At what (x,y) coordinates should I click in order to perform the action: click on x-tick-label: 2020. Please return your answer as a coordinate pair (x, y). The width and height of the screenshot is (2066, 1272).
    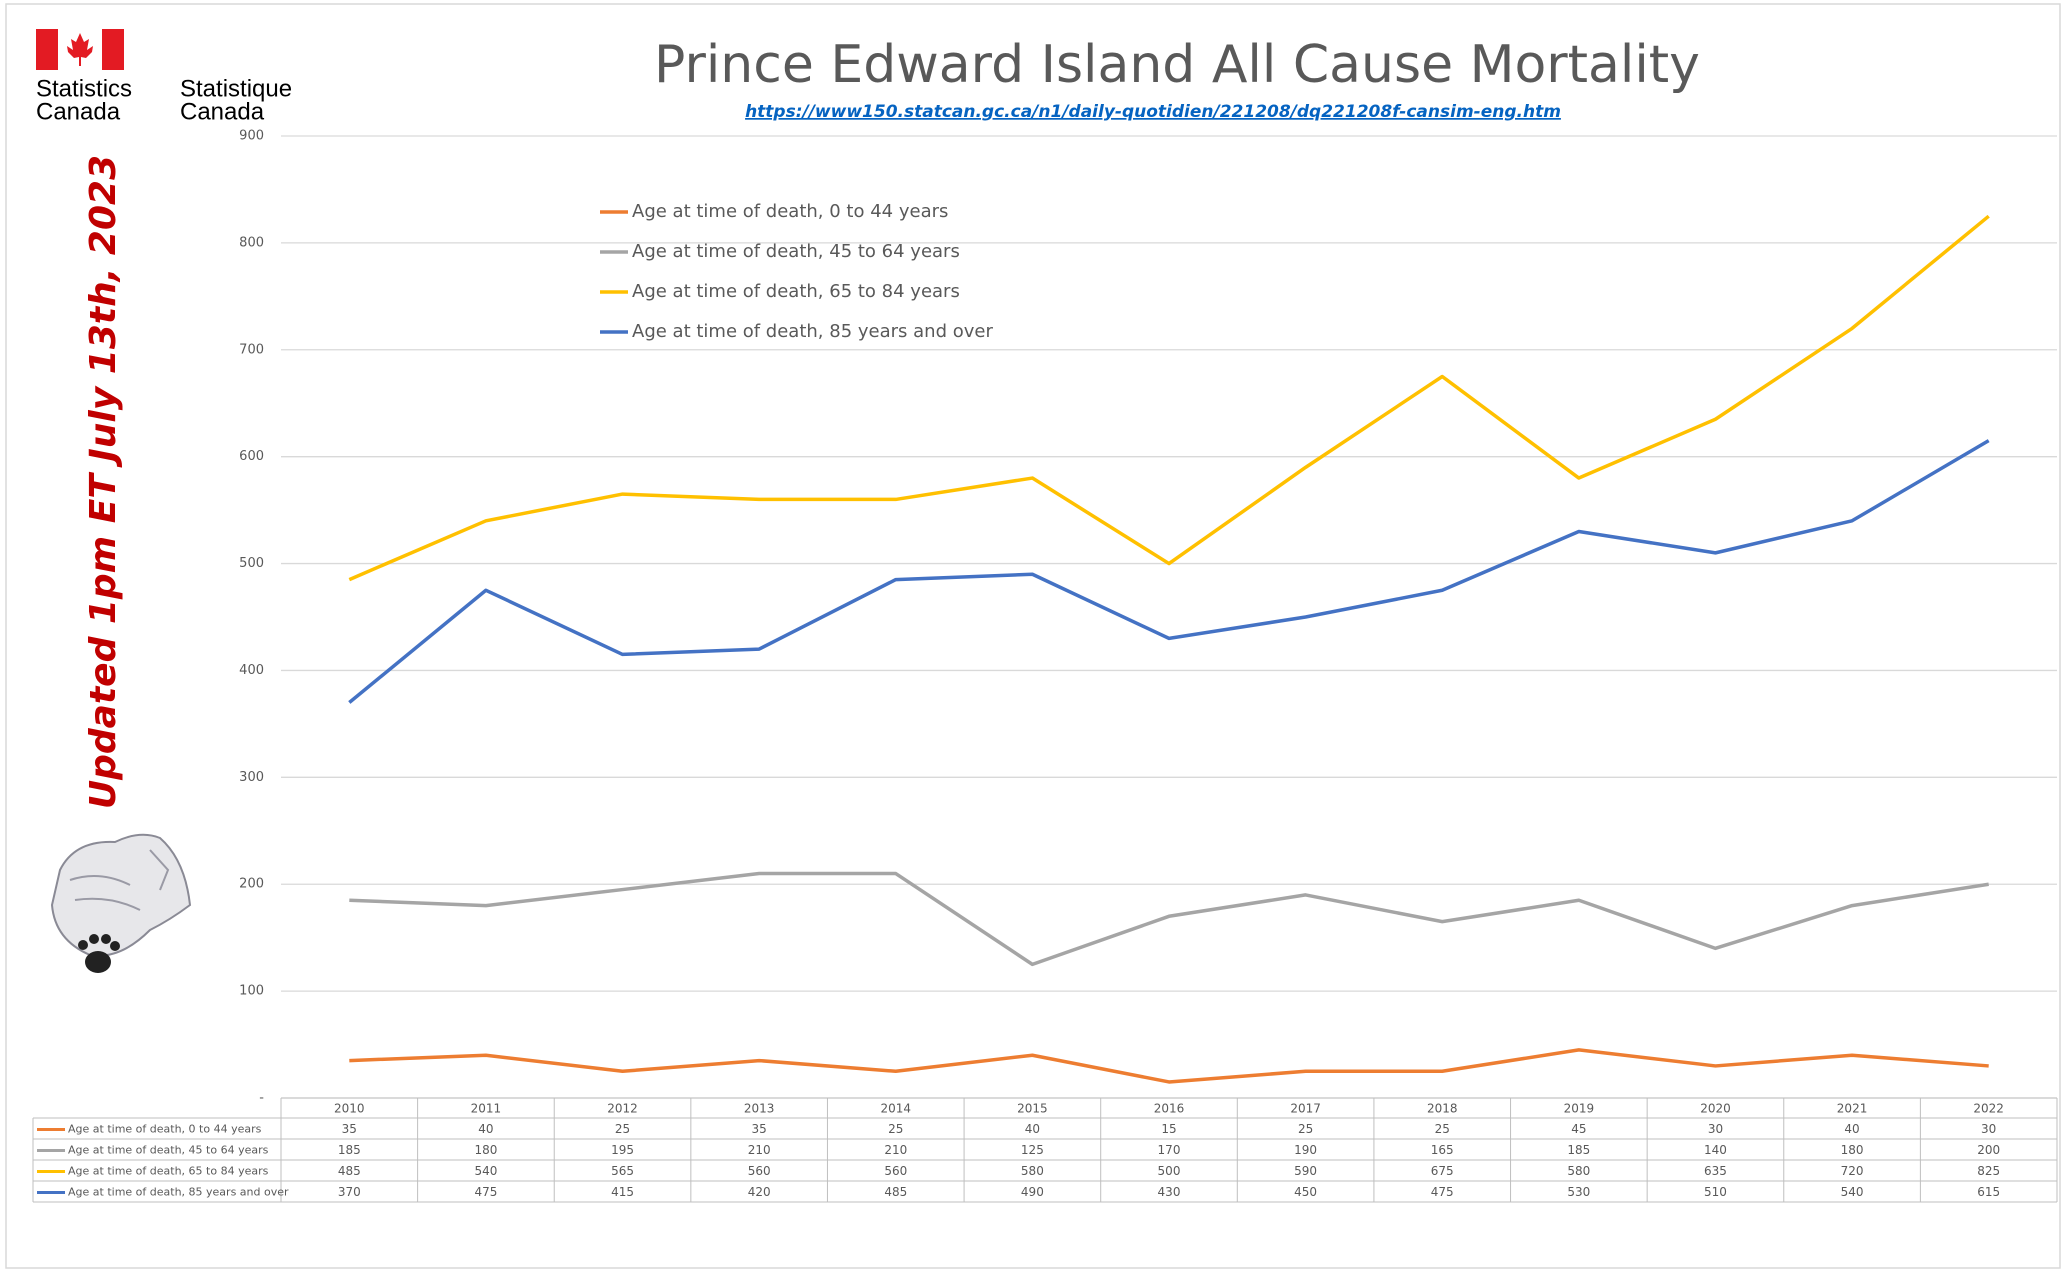
    Looking at the image, I should click on (1715, 1109).